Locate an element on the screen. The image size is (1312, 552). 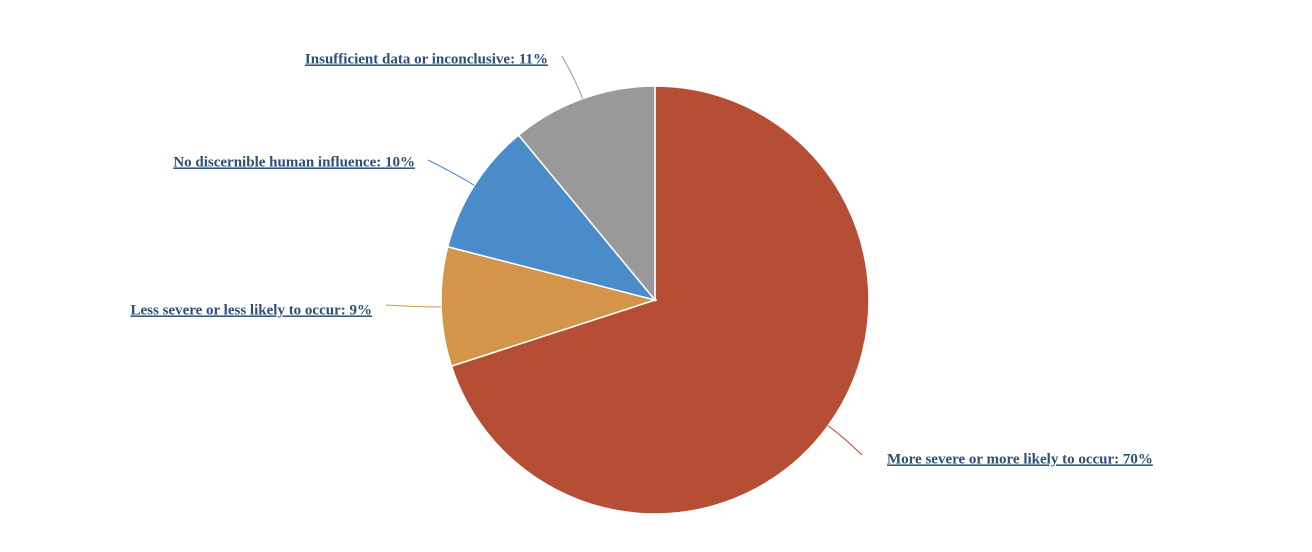
data-label: No discernible human influence: 10% is located at coordinates (294, 162).